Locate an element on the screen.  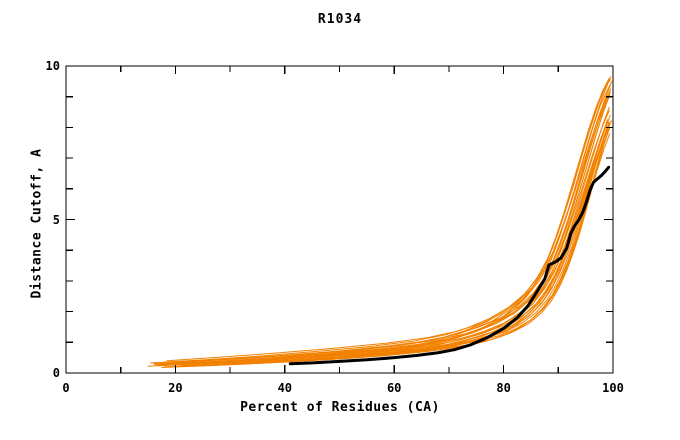
chart-title: R1034 is located at coordinates (340, 19).